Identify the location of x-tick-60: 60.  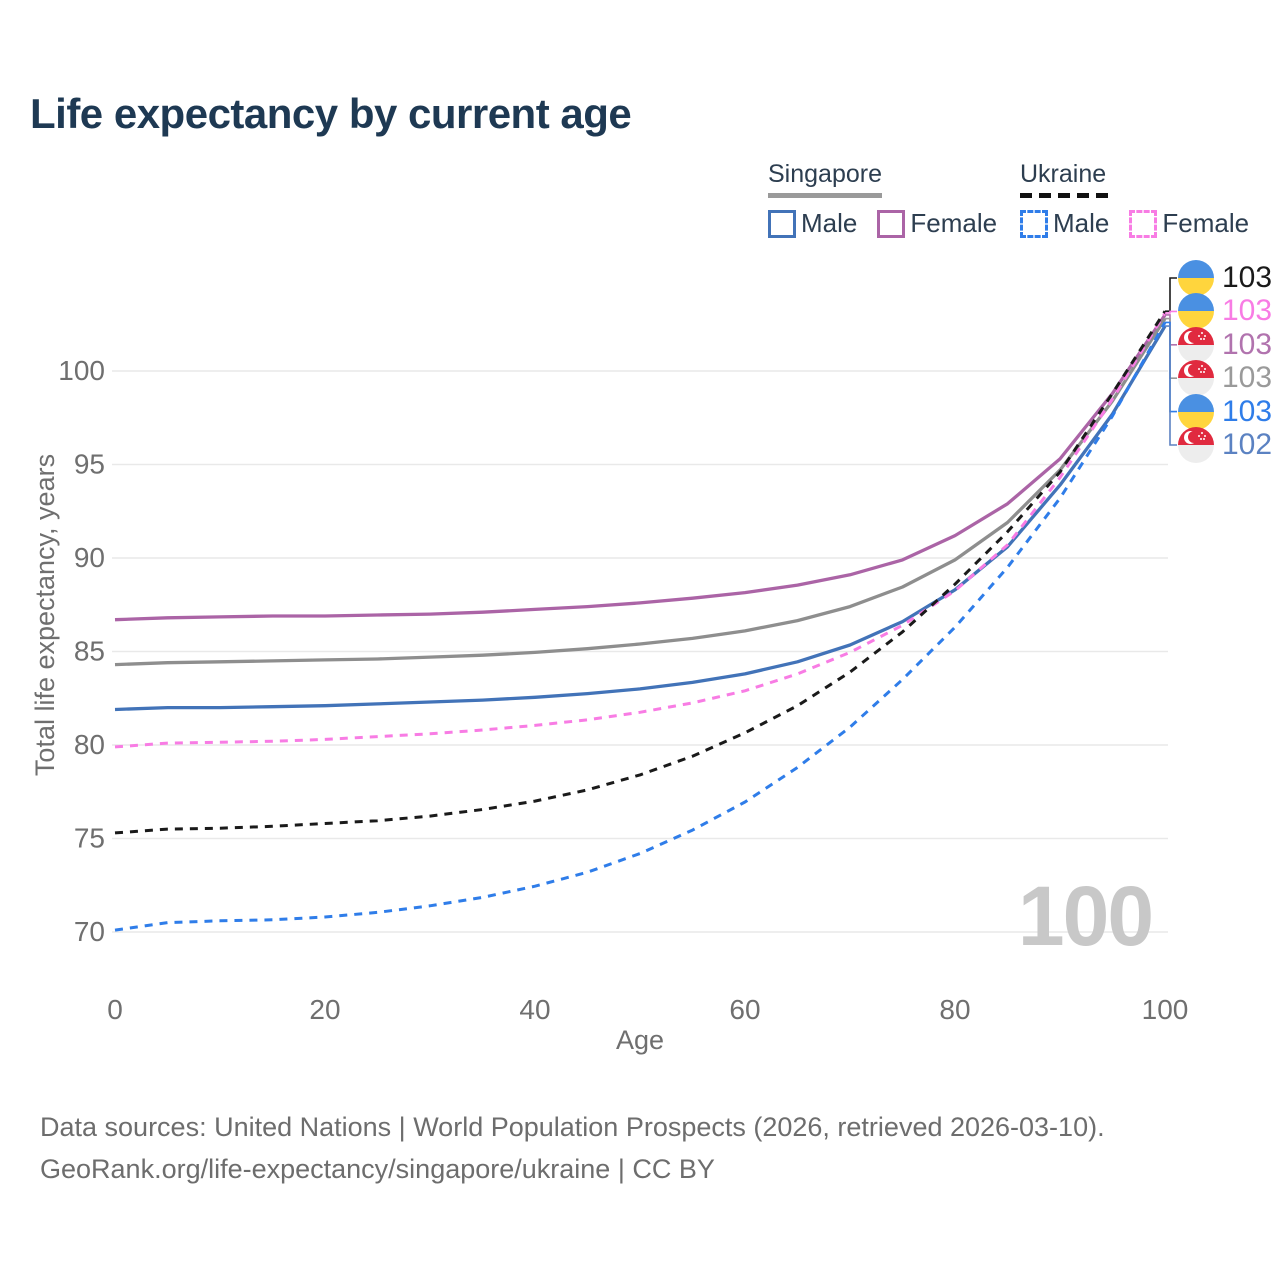
(744, 1009).